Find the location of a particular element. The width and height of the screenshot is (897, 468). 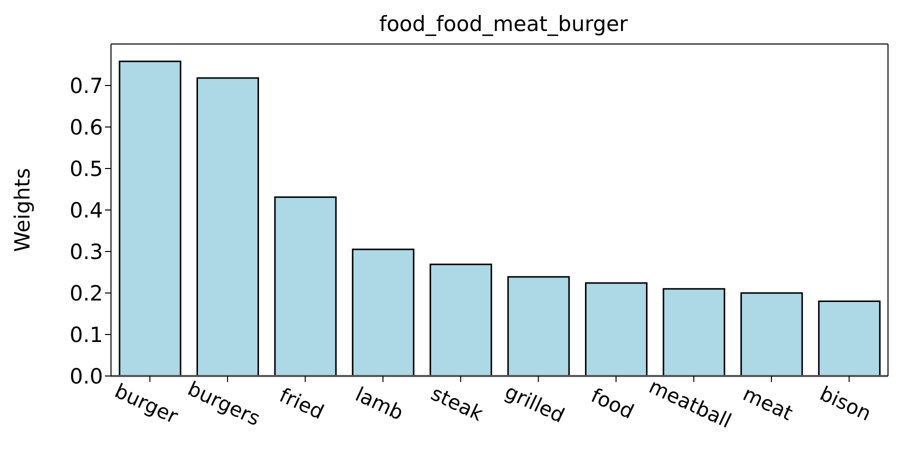

y-tick-label: 0.1 is located at coordinates (86, 334).